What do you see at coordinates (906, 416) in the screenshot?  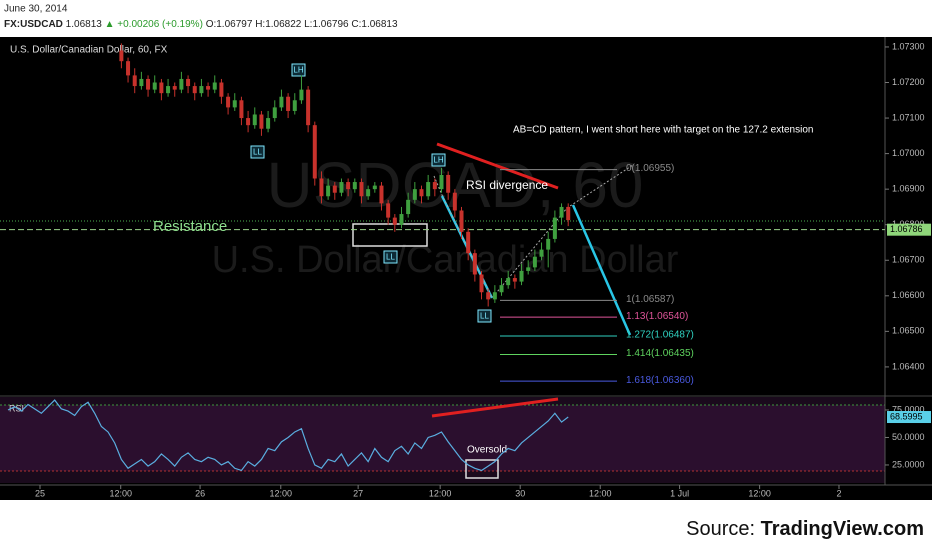 I see `rsi-last-label: 68.5995` at bounding box center [906, 416].